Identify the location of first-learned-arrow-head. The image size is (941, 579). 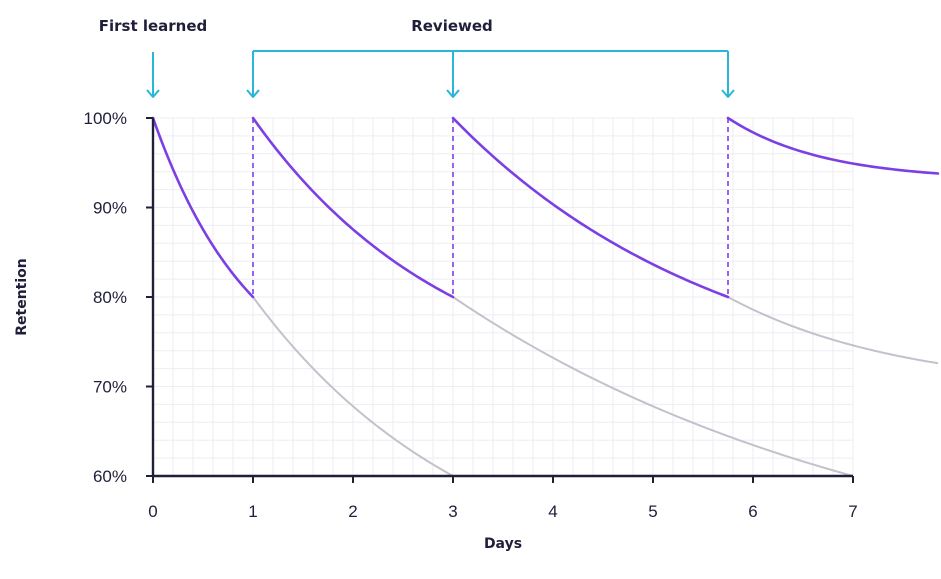
(153, 93).